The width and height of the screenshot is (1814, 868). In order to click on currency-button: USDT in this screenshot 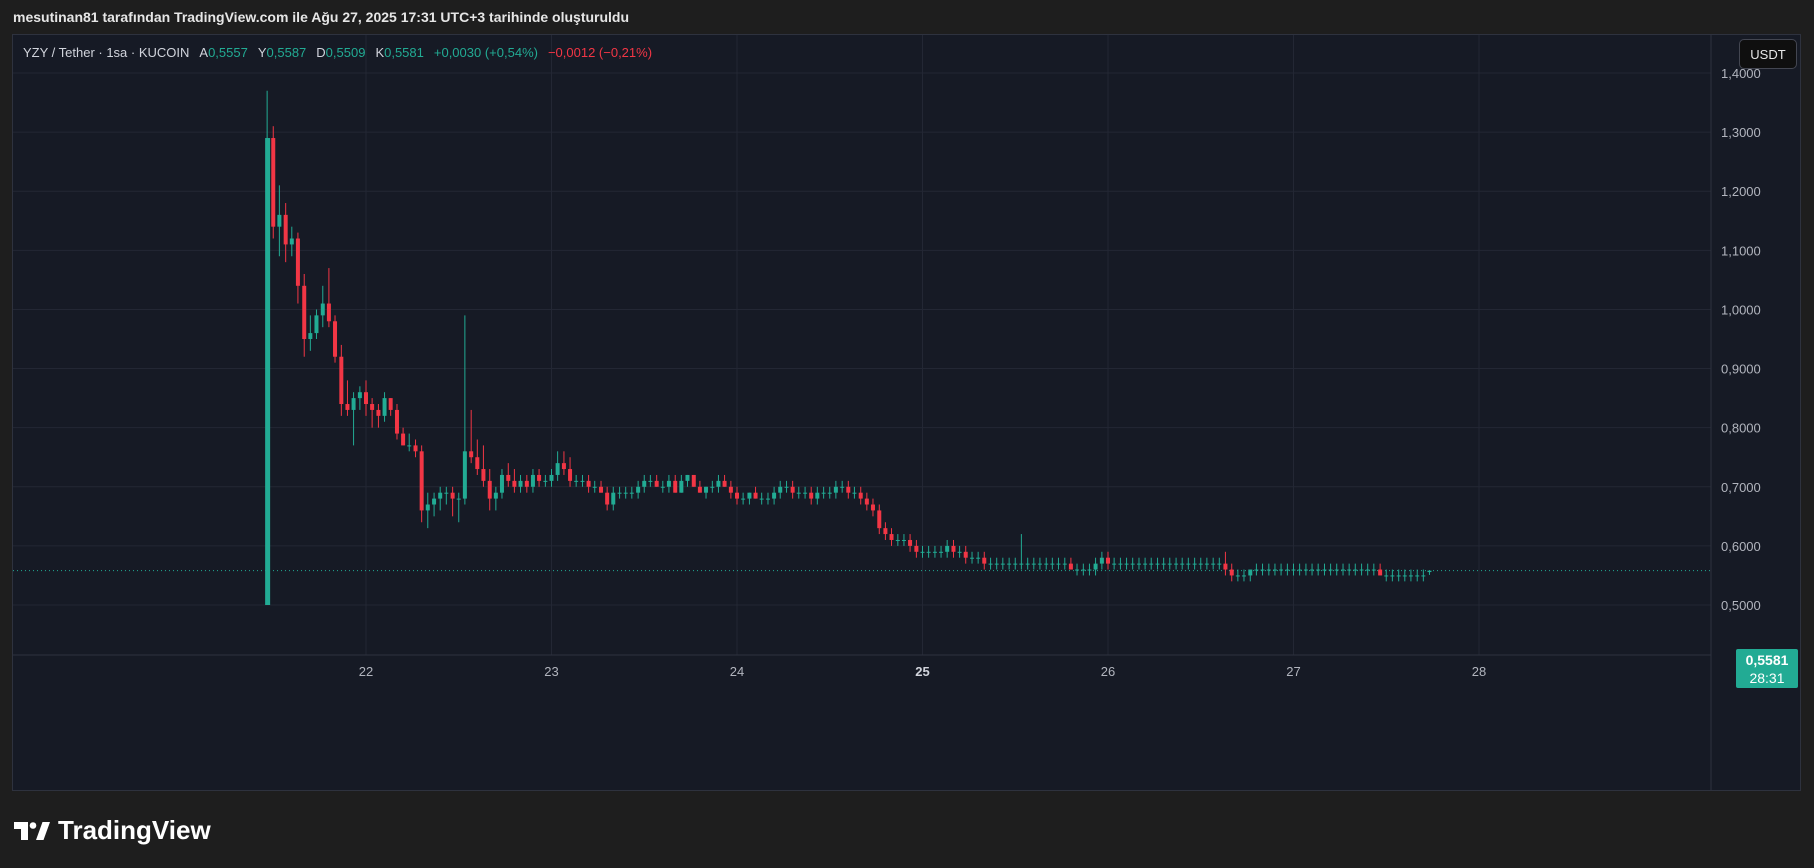, I will do `click(1768, 54)`.